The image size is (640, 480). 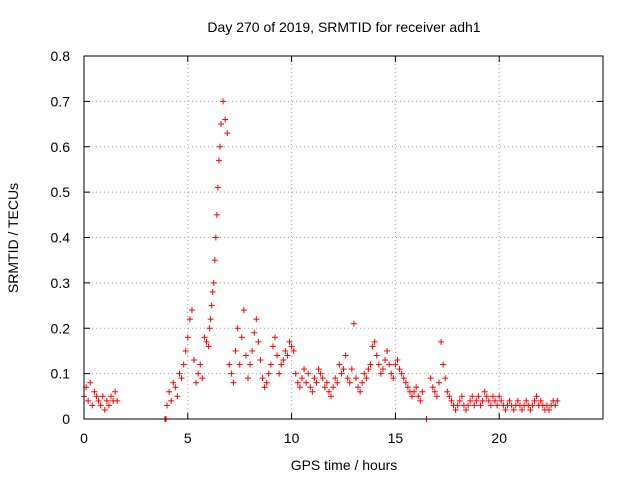 I want to click on y-tick-label: 0.4, so click(x=61, y=238).